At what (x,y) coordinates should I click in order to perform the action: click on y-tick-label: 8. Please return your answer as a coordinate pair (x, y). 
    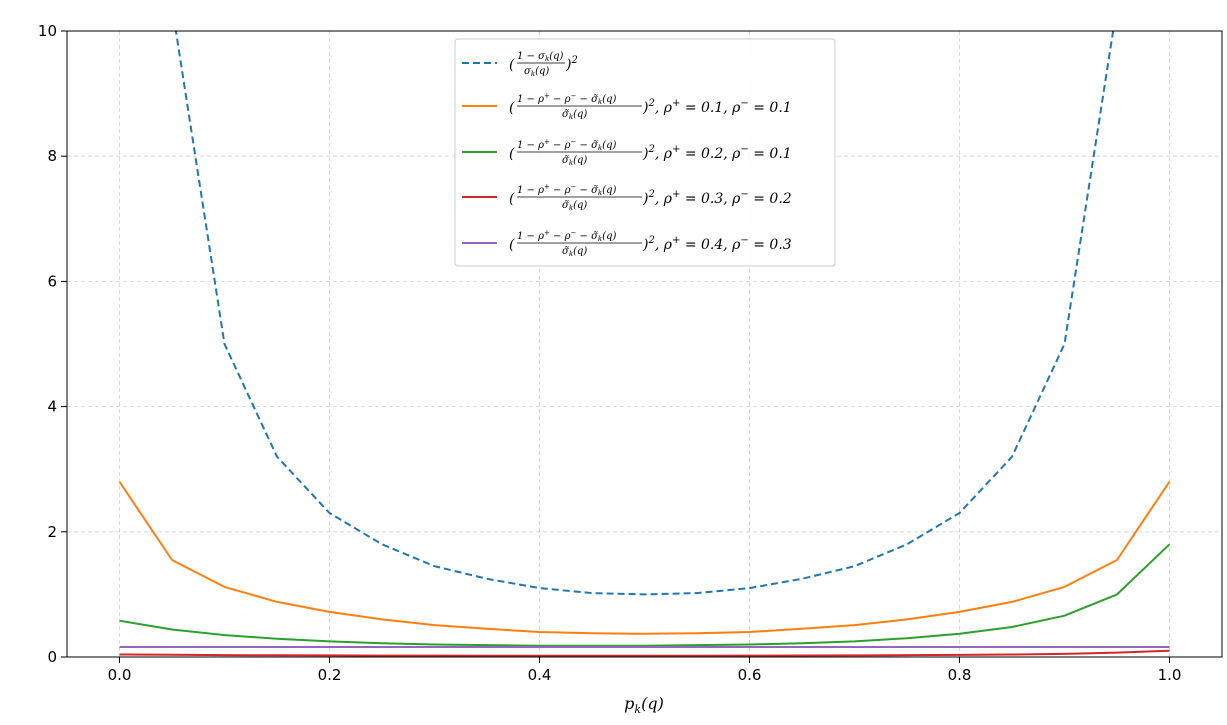
    Looking at the image, I should click on (52, 156).